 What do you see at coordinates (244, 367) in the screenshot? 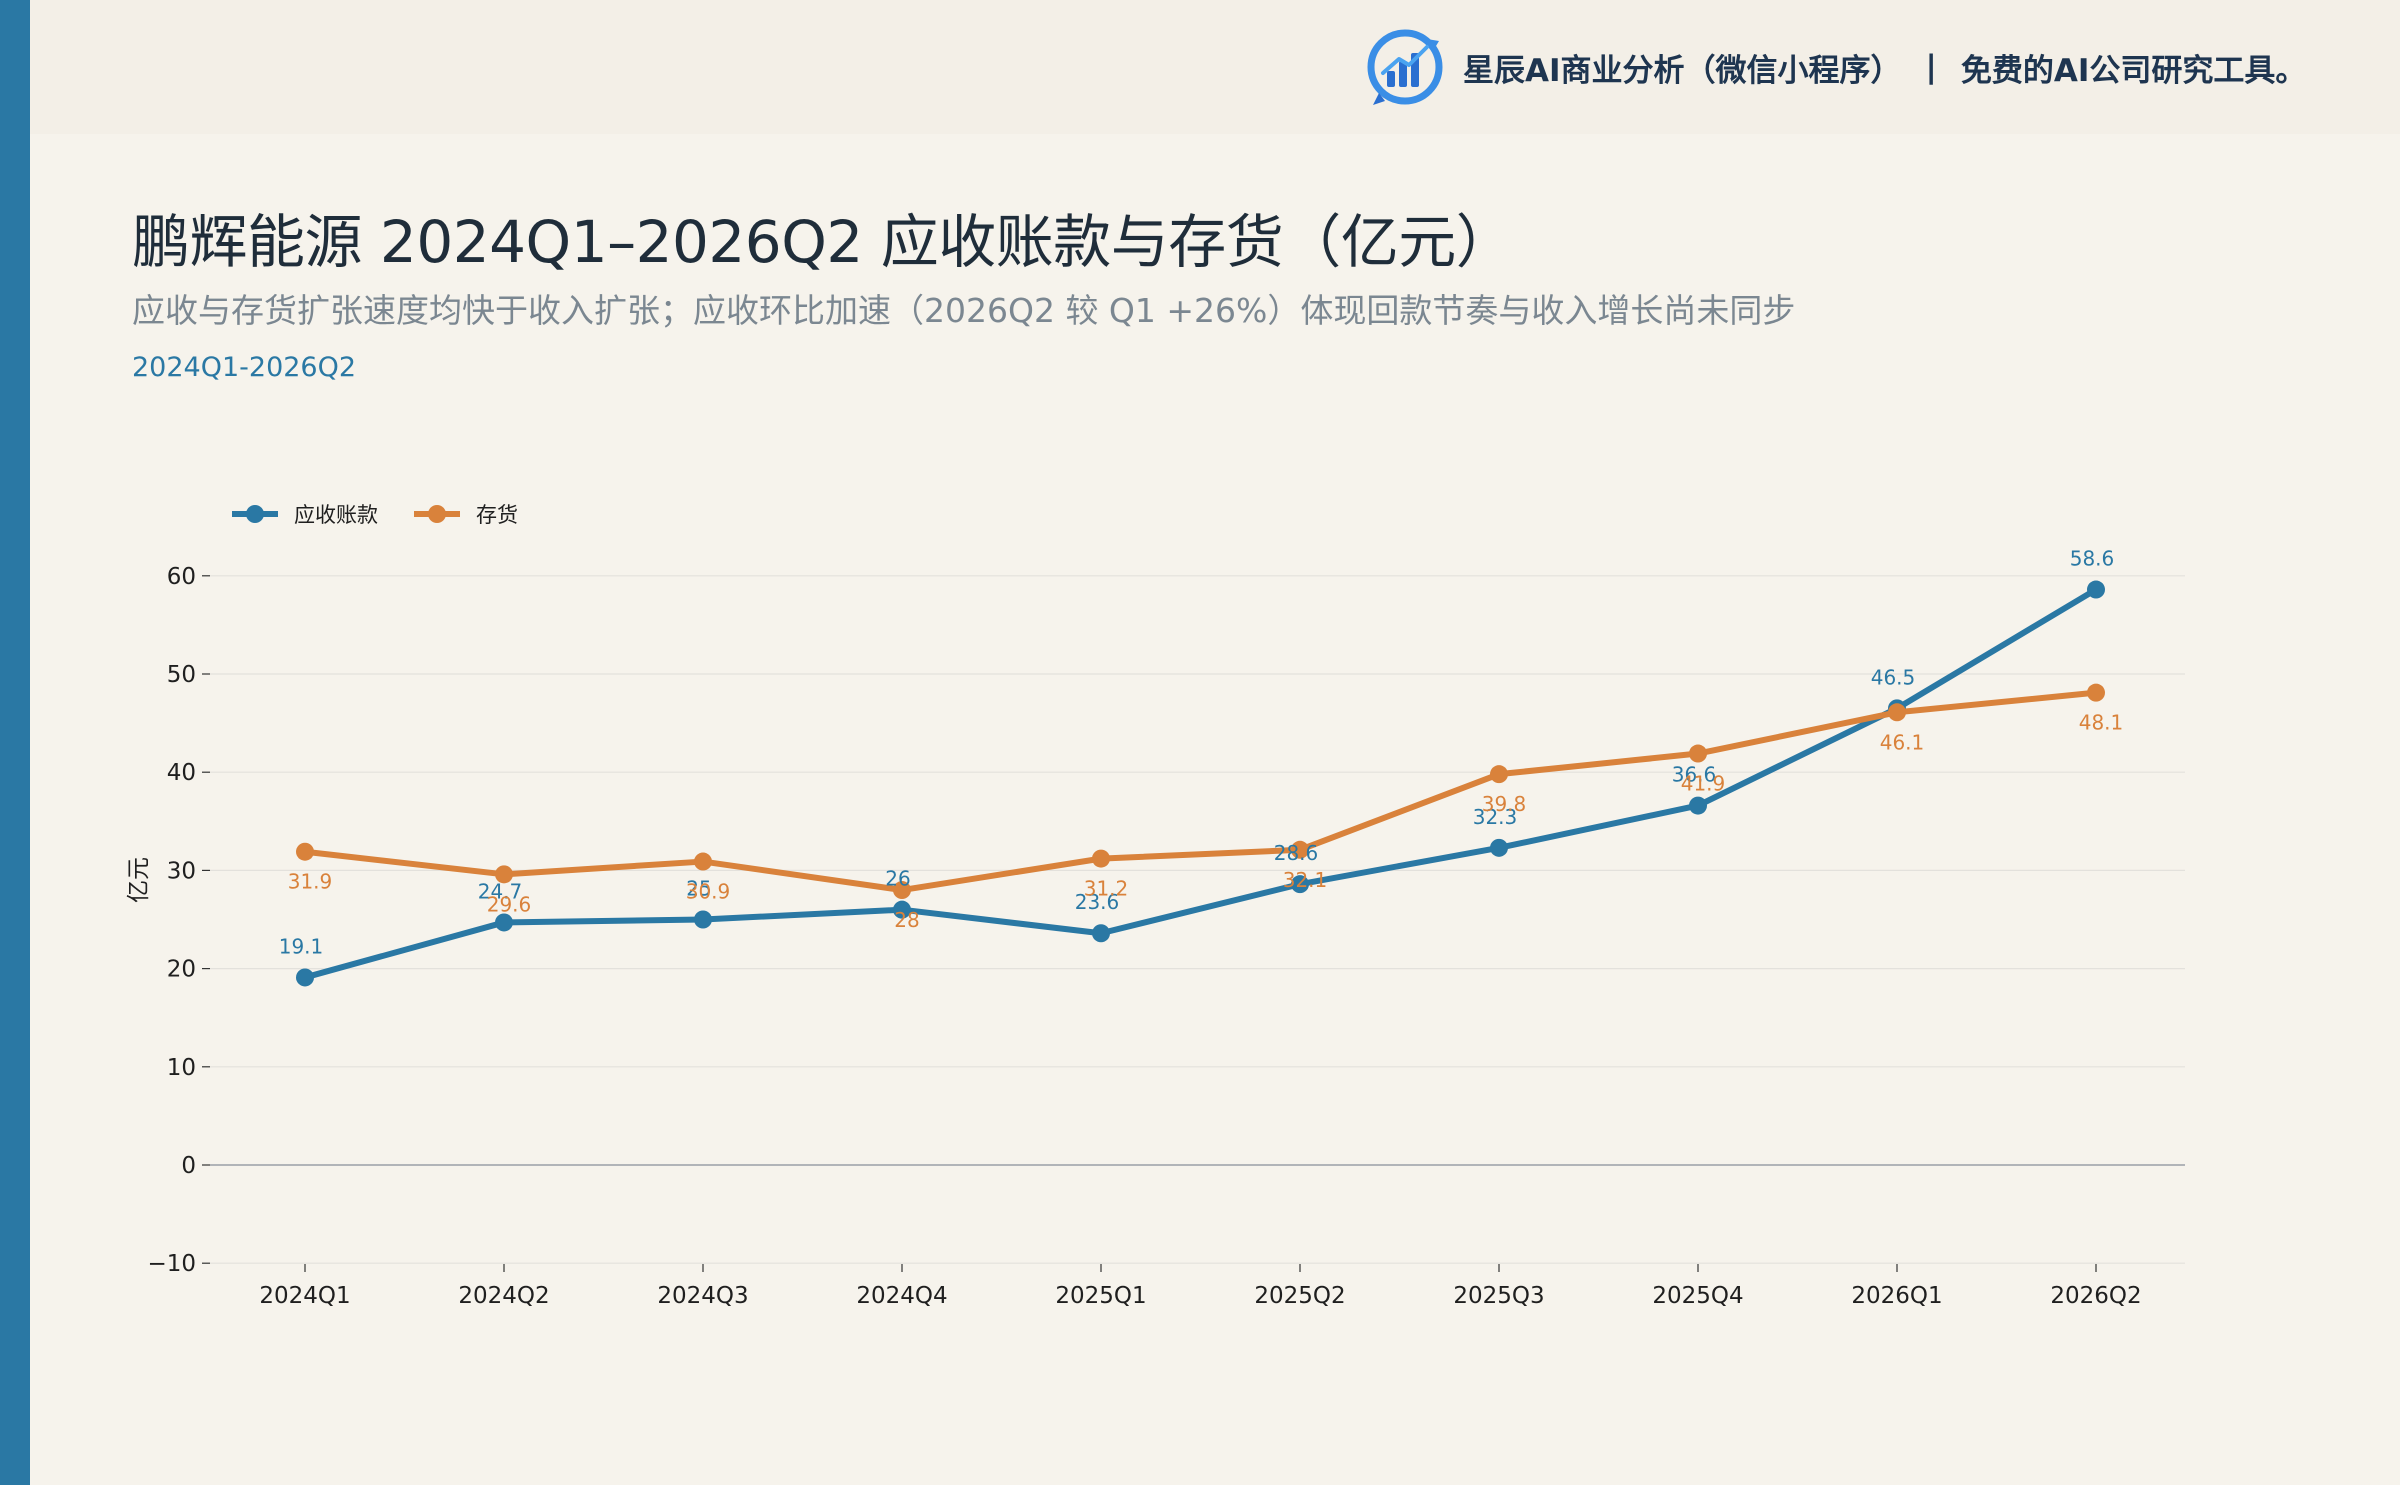
I see `period-range-label: 2024Q1-2026Q2` at bounding box center [244, 367].